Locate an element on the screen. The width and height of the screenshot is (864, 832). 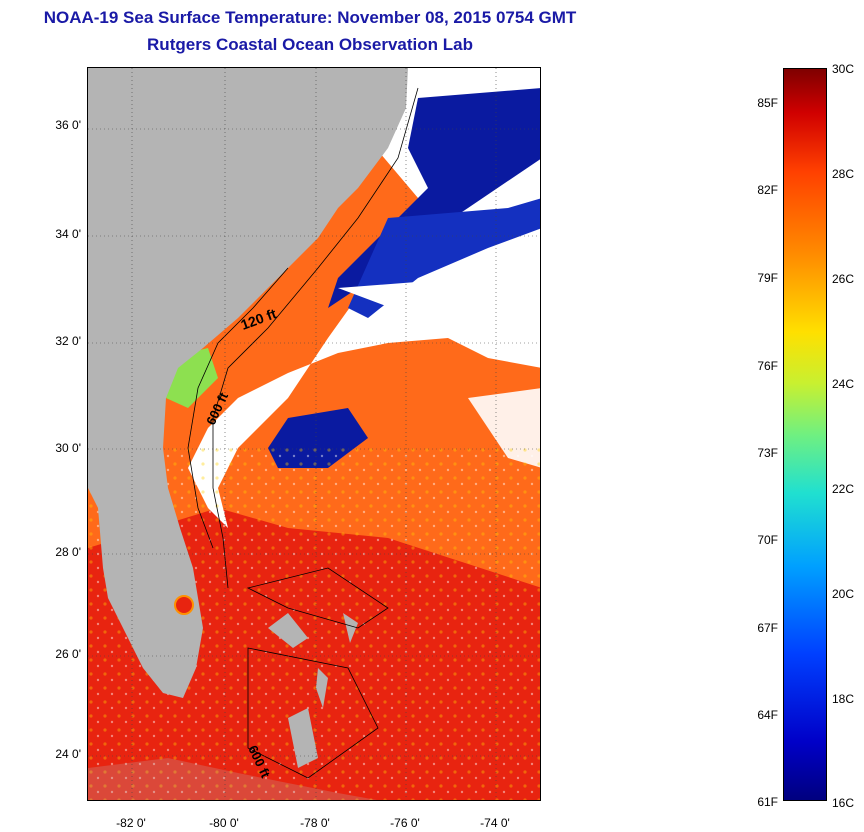
colorbar-celsius-label: 20C is located at coordinates (843, 594).